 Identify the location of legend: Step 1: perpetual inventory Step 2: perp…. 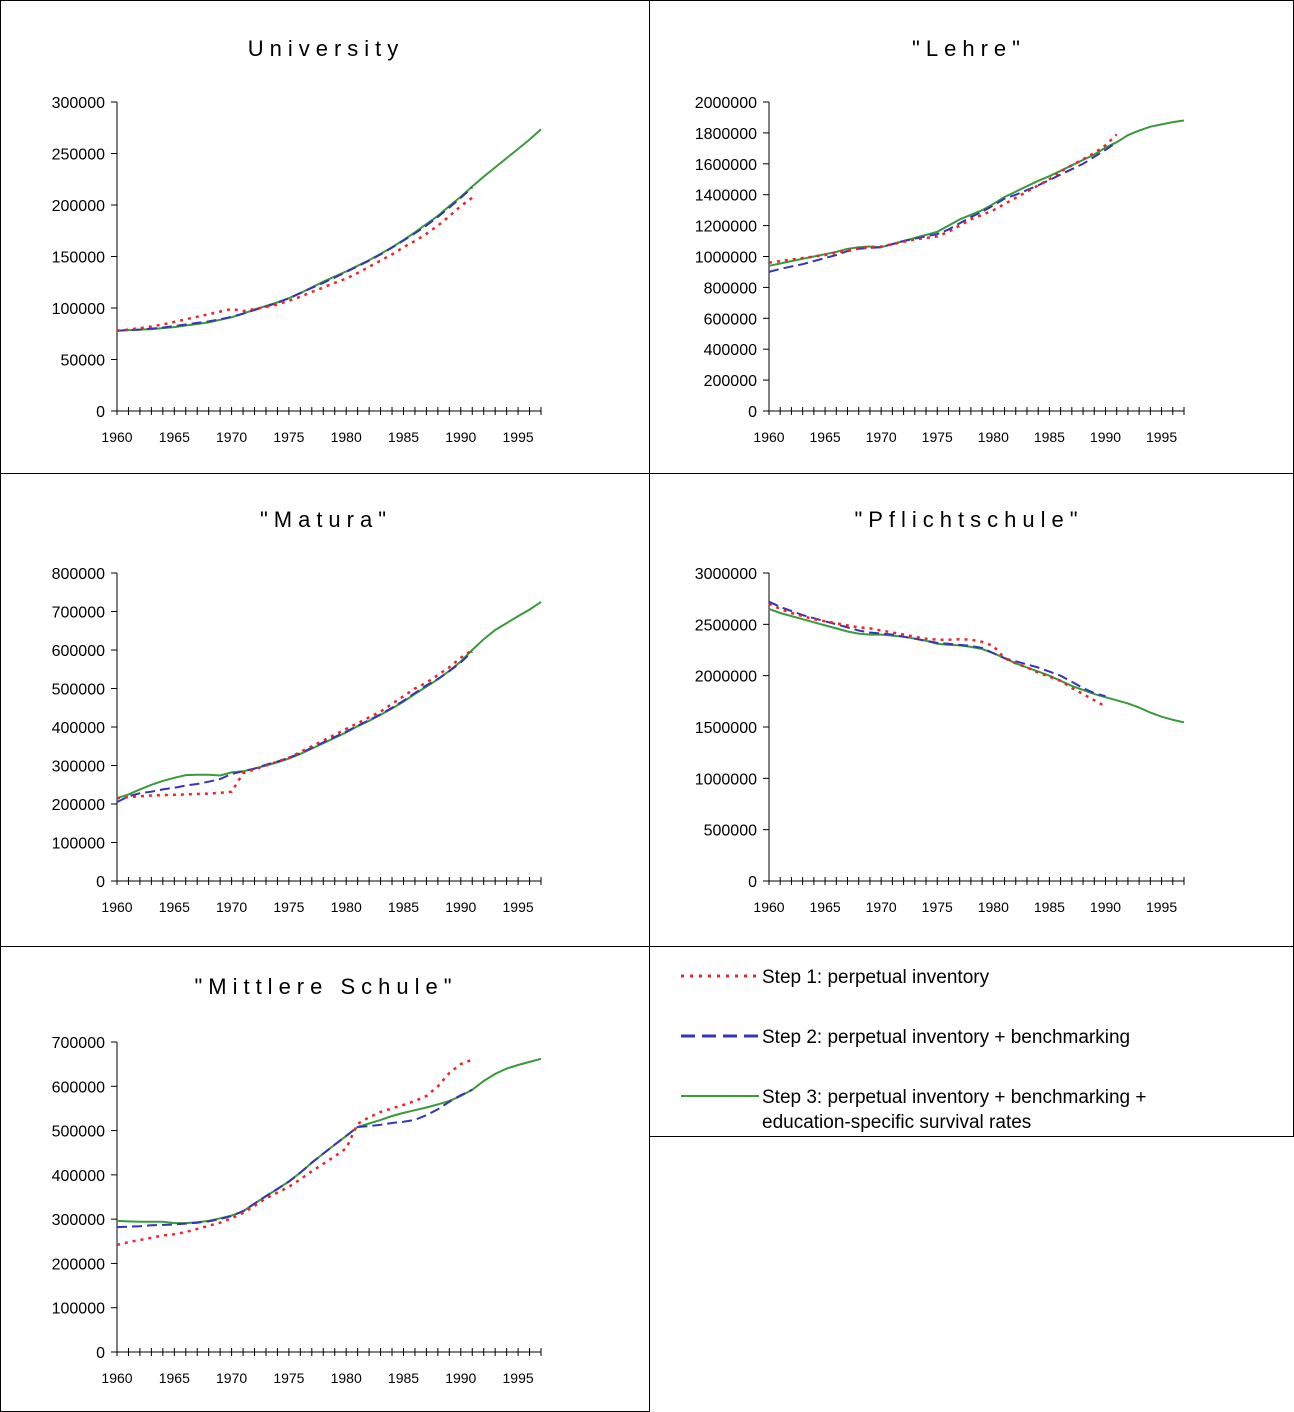
(913, 1050).